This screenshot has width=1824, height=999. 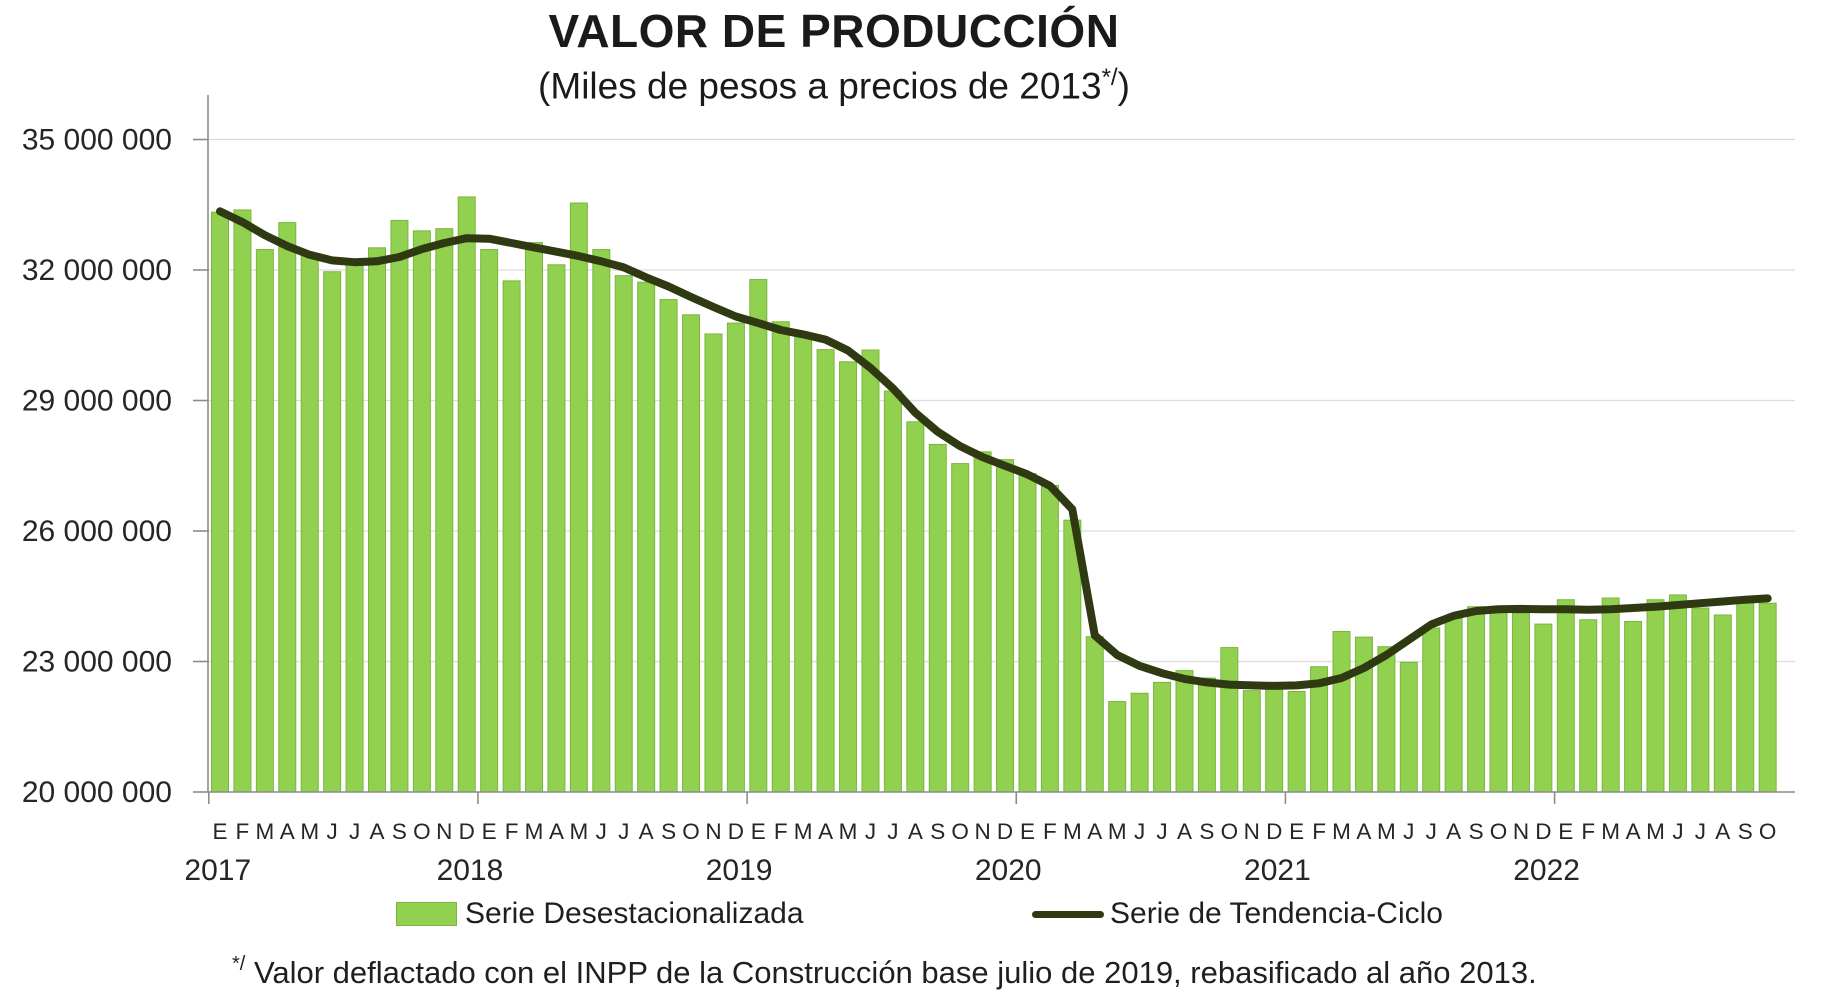 I want to click on year-label: 2019, so click(x=739, y=870).